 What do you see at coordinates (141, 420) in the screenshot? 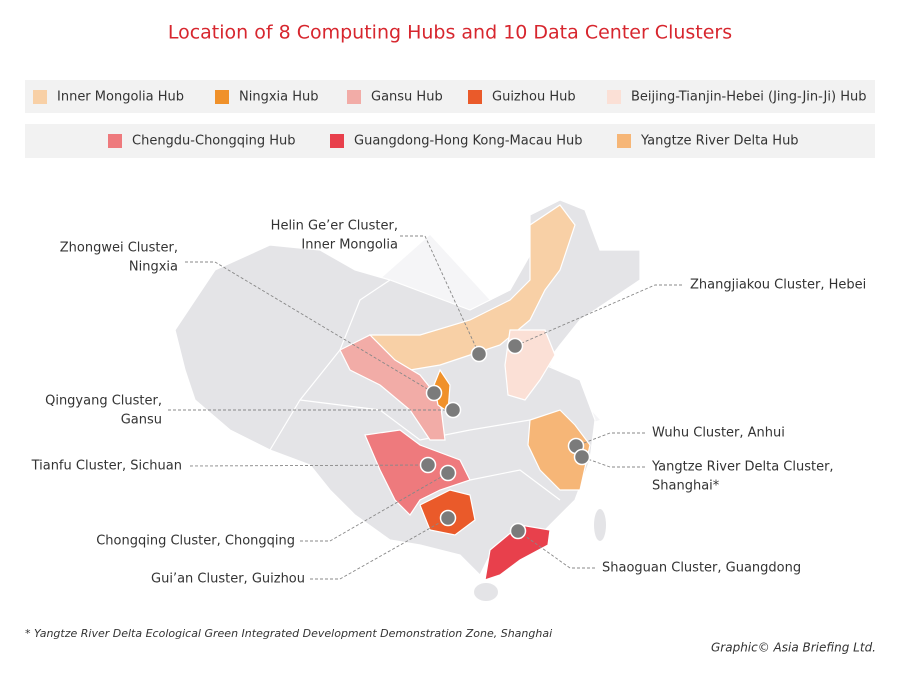
I see `cluster-label: Gansu` at bounding box center [141, 420].